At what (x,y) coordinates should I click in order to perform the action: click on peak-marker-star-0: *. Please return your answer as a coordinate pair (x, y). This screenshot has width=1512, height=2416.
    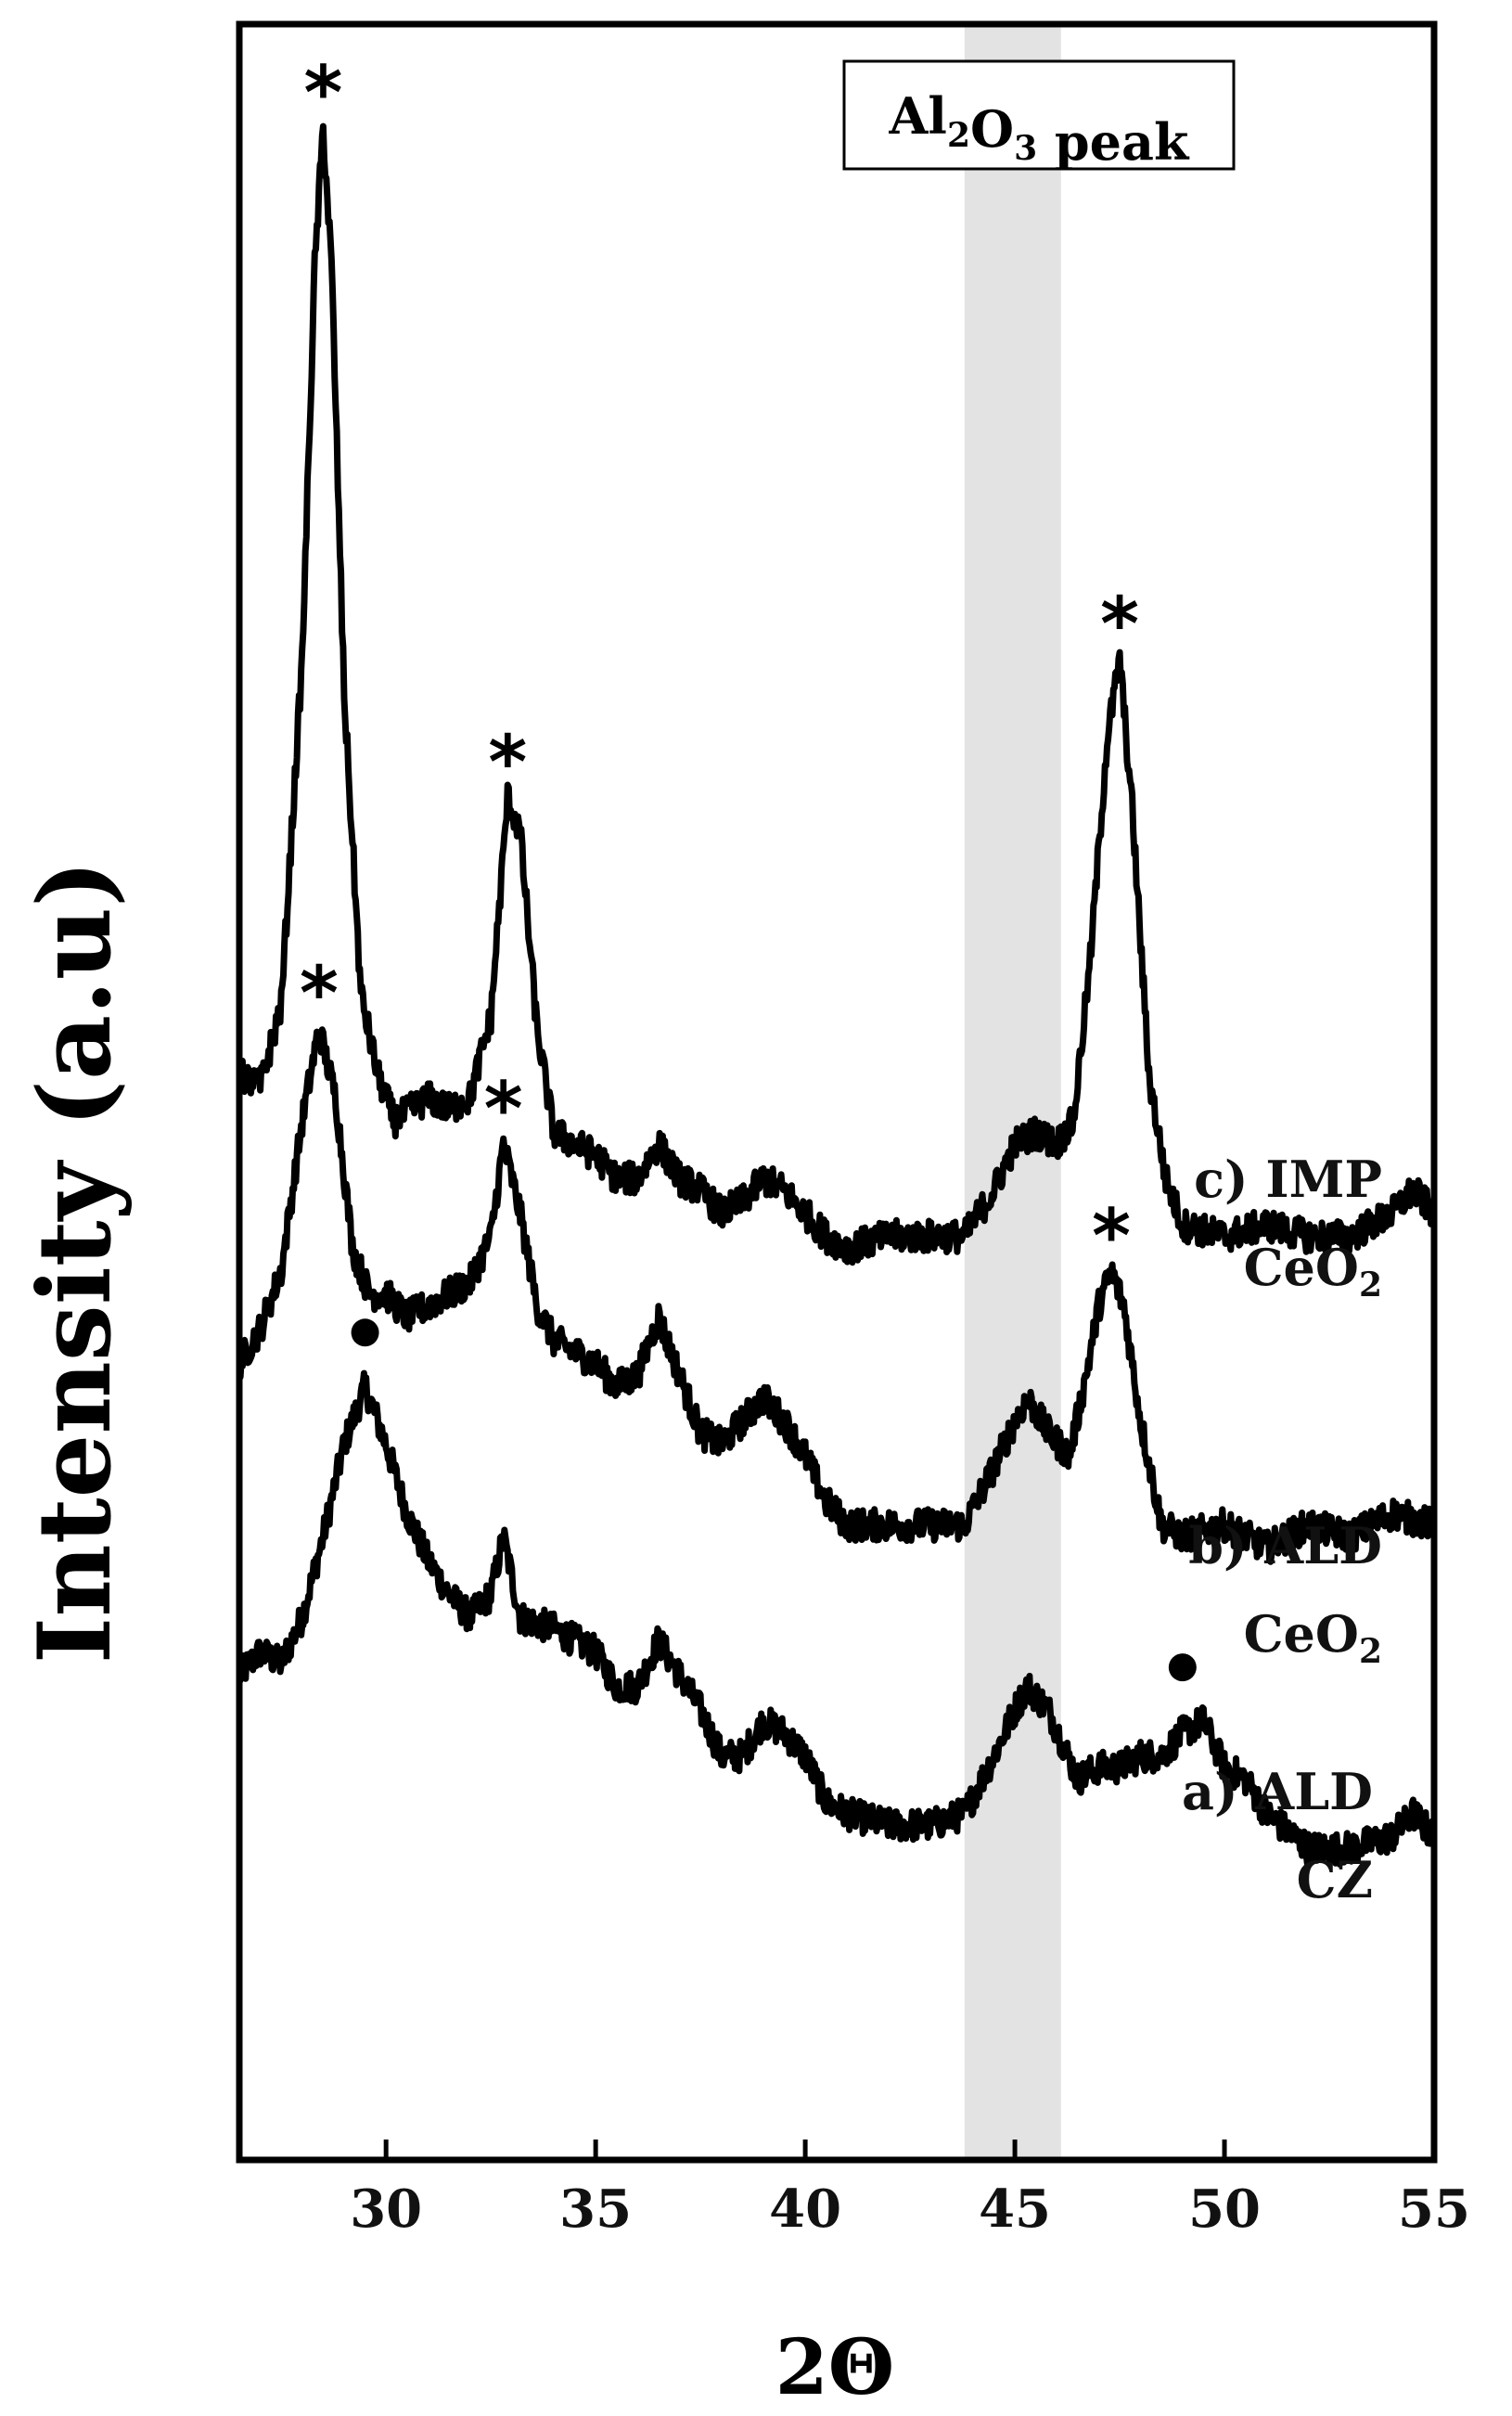
    Looking at the image, I should click on (323, 93).